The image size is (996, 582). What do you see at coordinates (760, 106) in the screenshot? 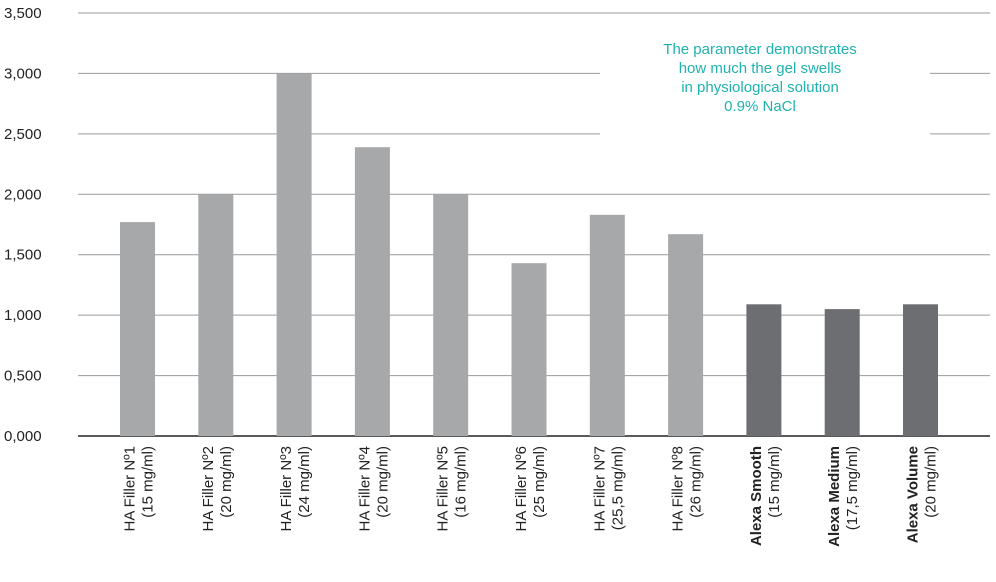
I see `annotation-line-4: 0.9% NaCl` at bounding box center [760, 106].